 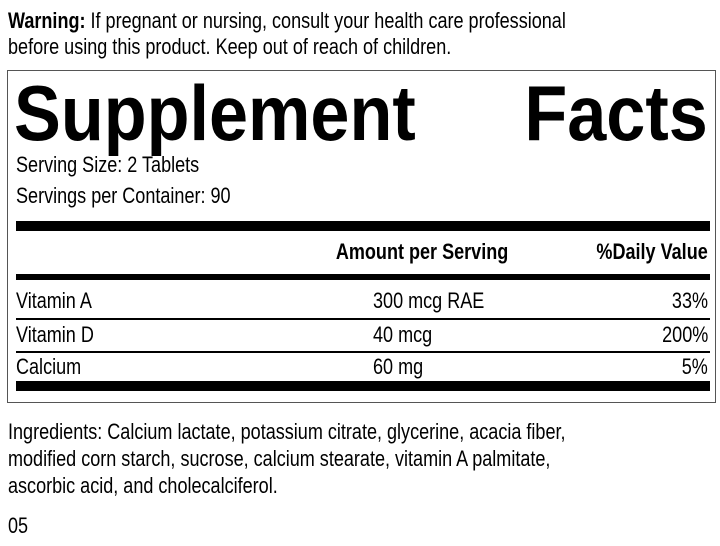 What do you see at coordinates (18, 525) in the screenshot?
I see `product-code: 05` at bounding box center [18, 525].